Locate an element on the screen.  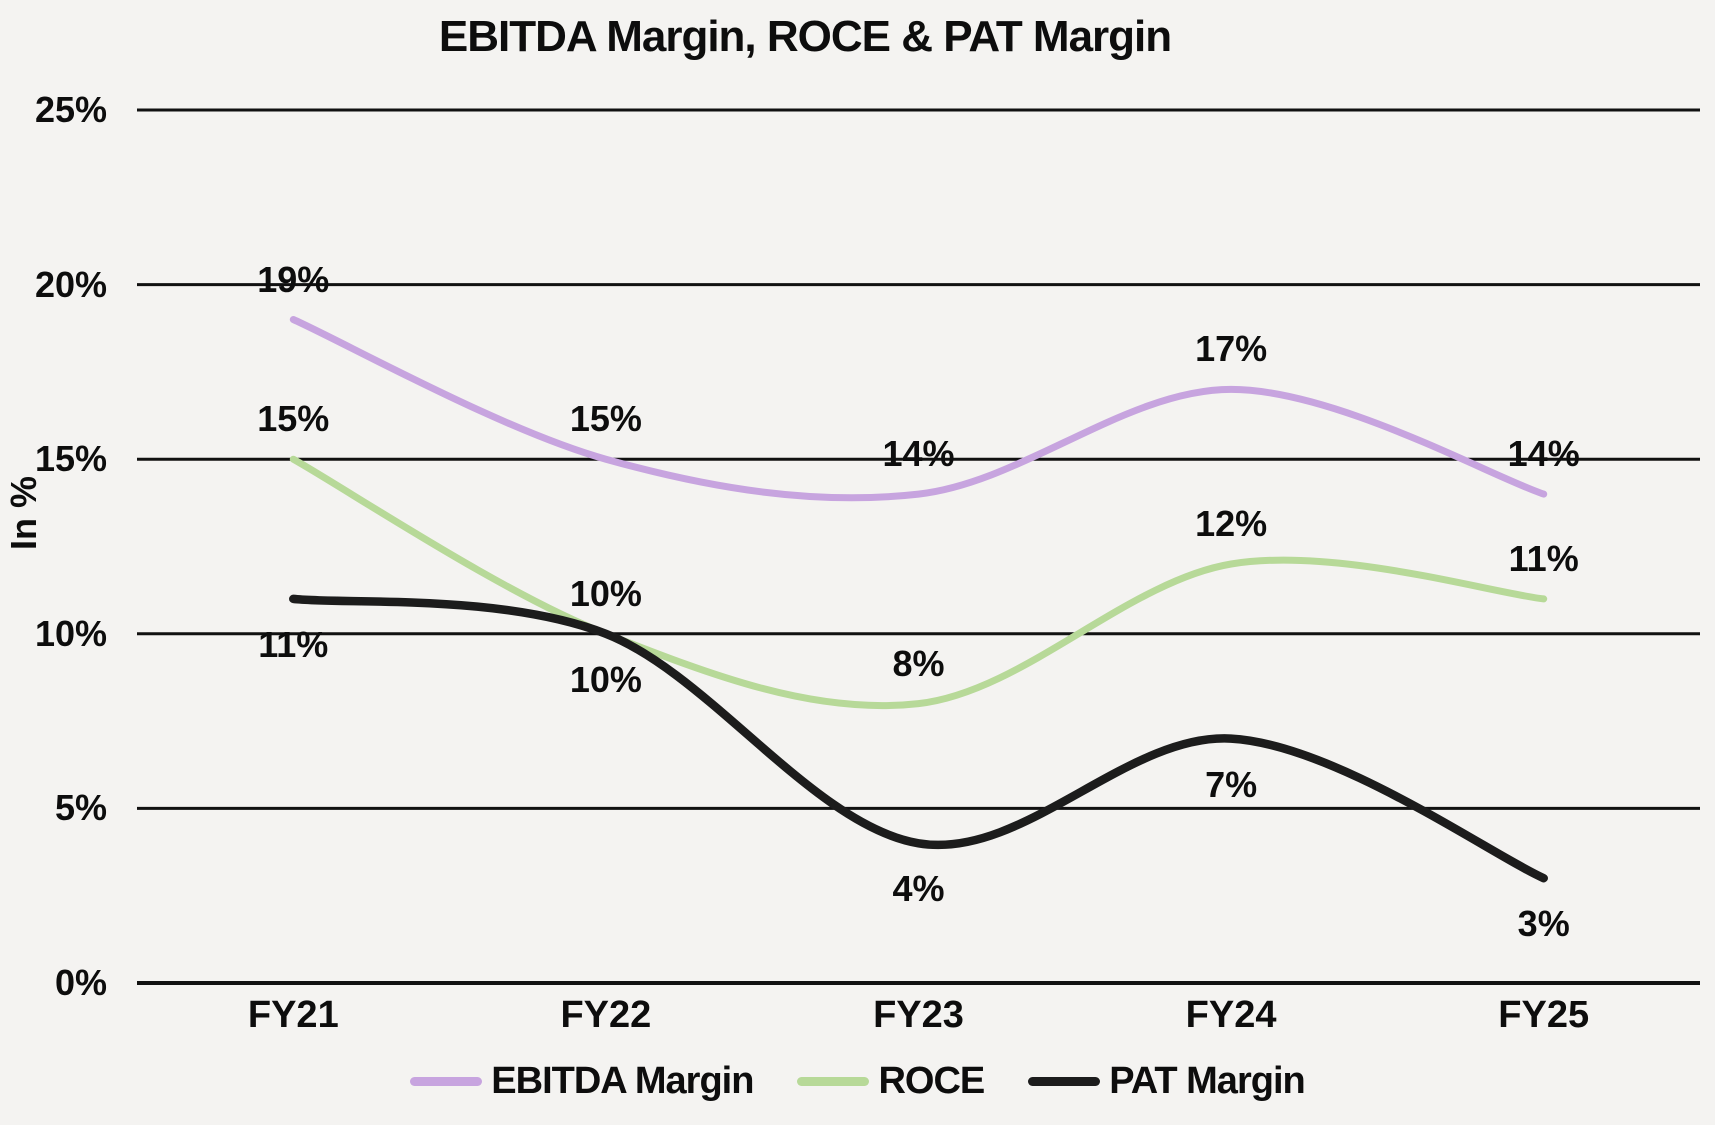
x-axis-tick-label: FY25 is located at coordinates (1544, 1015).